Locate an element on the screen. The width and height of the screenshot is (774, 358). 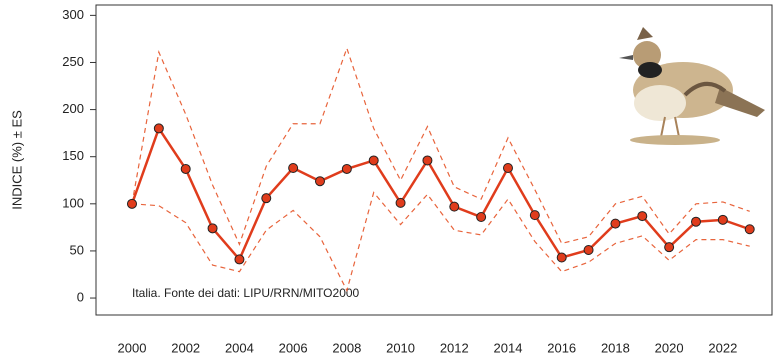
y-tick-label: 200 is located at coordinates (73, 108).